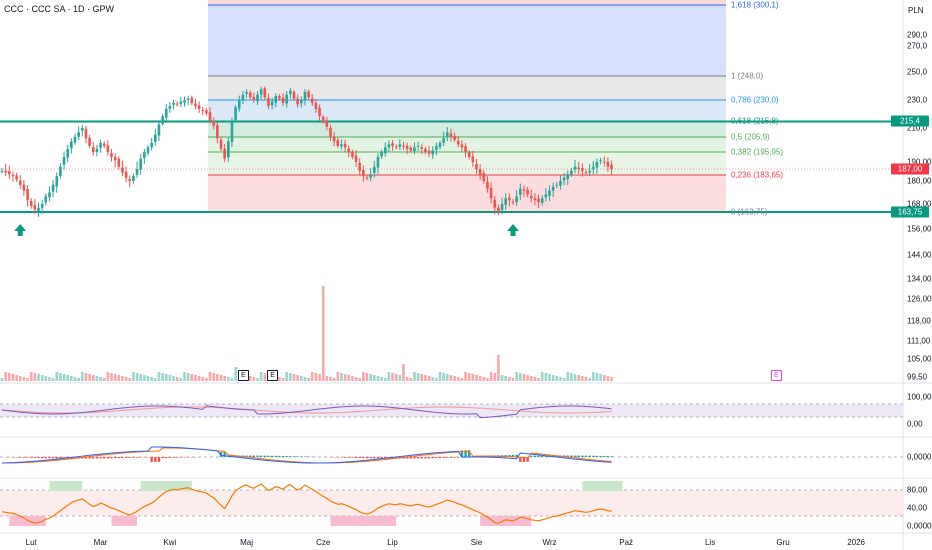  What do you see at coordinates (451, 410) in the screenshot?
I see `rsi-band` at bounding box center [451, 410].